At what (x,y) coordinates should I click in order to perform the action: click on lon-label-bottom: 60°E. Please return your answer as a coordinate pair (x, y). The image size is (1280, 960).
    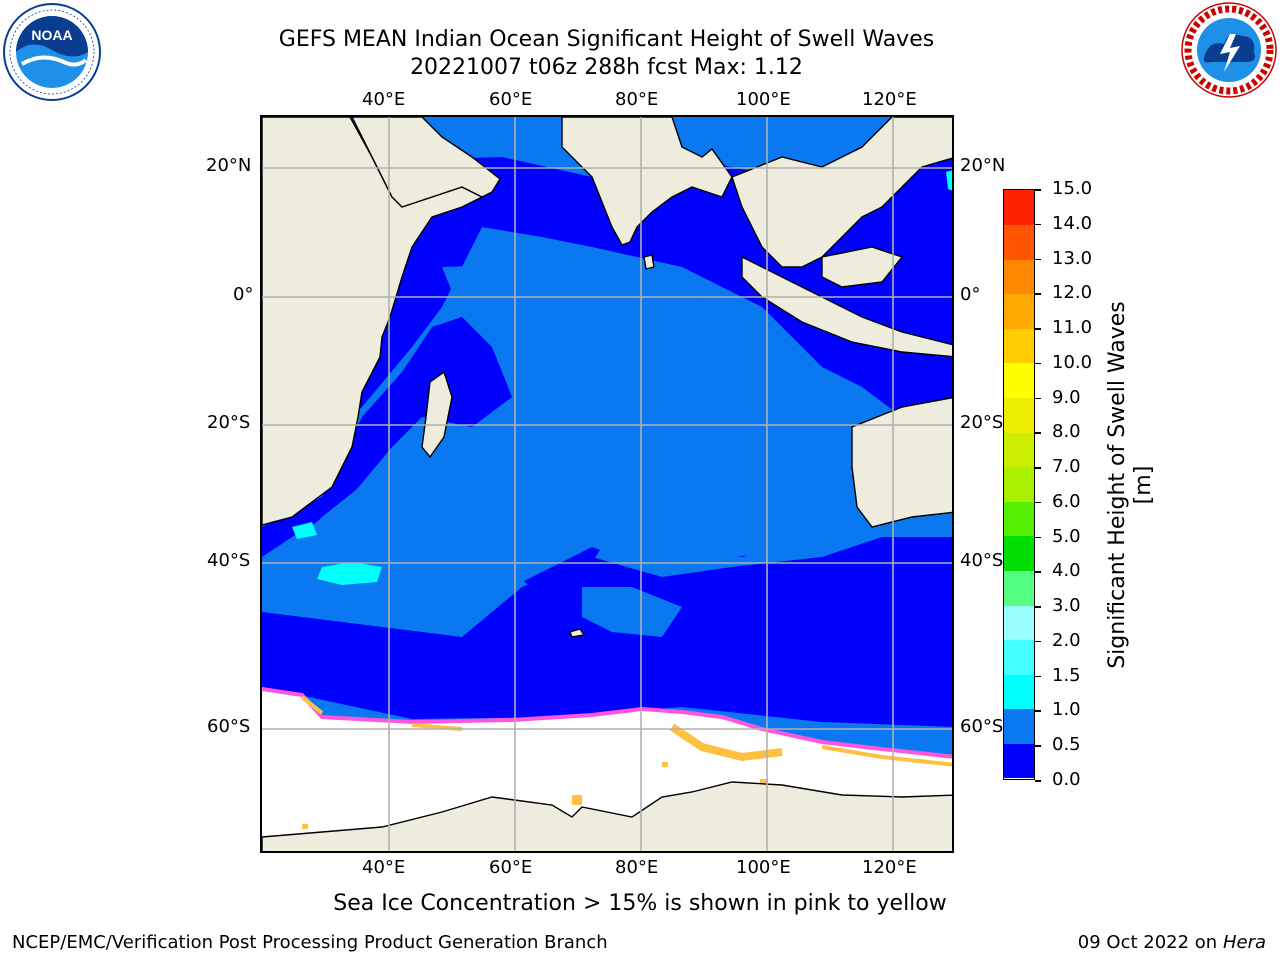
    Looking at the image, I should click on (511, 867).